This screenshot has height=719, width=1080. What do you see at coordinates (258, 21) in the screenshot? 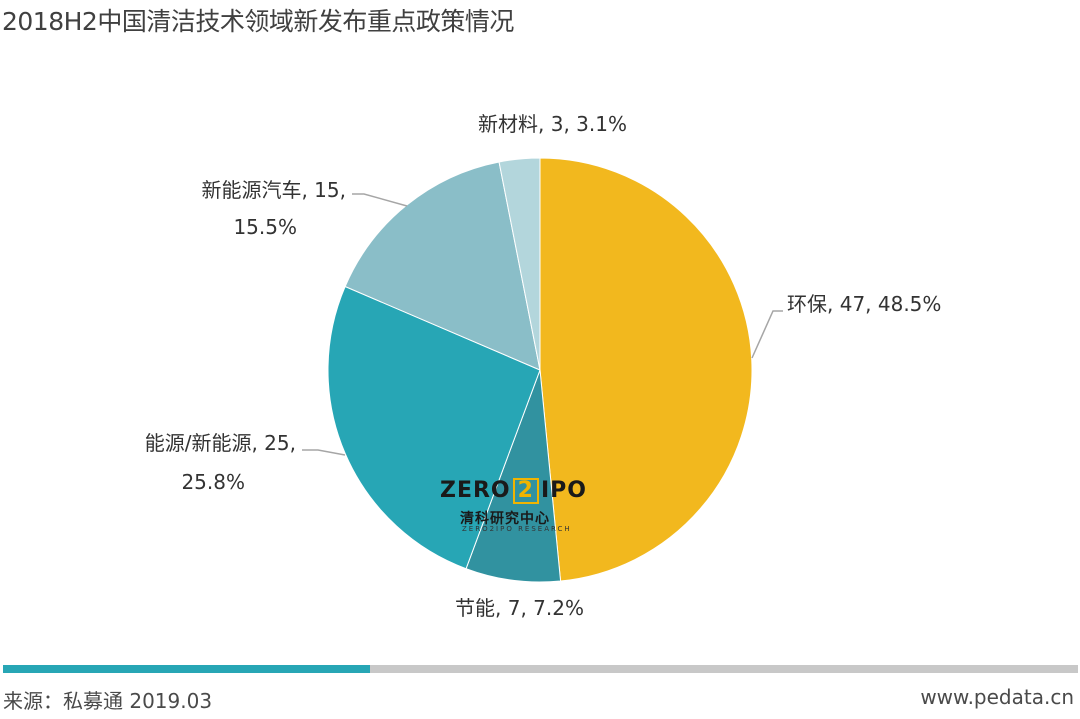
I see `chart-title: 2018H2中国清洁技术领域新发布重点政策情况` at bounding box center [258, 21].